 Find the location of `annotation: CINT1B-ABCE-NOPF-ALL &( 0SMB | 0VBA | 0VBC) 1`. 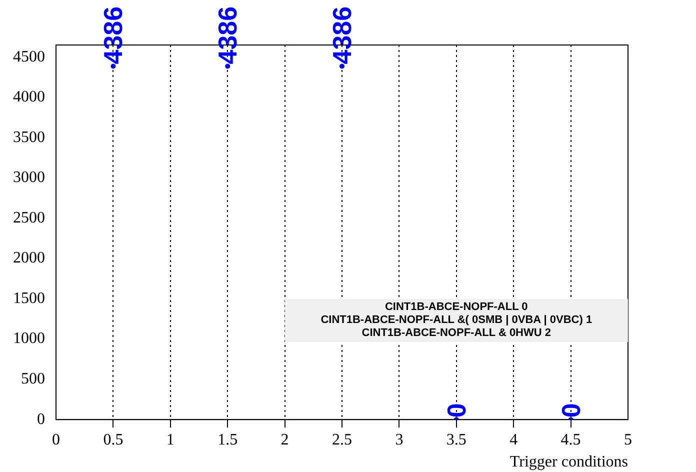

annotation: CINT1B-ABCE-NOPF-ALL &( 0SMB | 0VBA | 0VBC) 1 is located at coordinates (457, 320).